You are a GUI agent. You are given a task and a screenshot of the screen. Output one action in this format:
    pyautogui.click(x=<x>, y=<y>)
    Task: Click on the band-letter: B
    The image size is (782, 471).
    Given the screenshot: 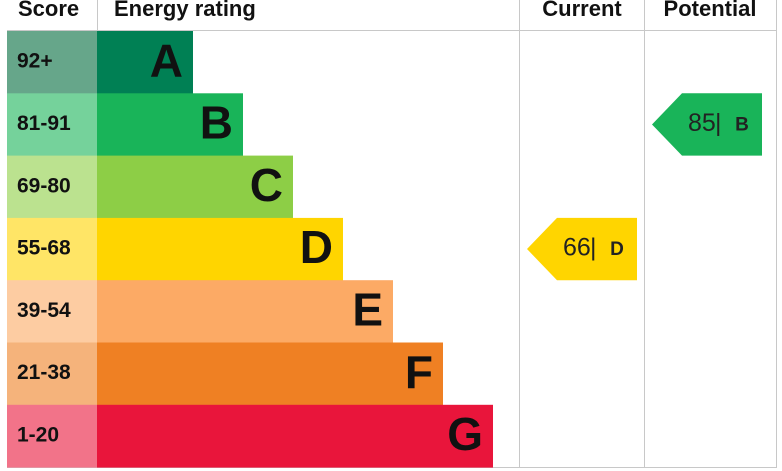 What is the action you would take?
    pyautogui.click(x=216, y=123)
    